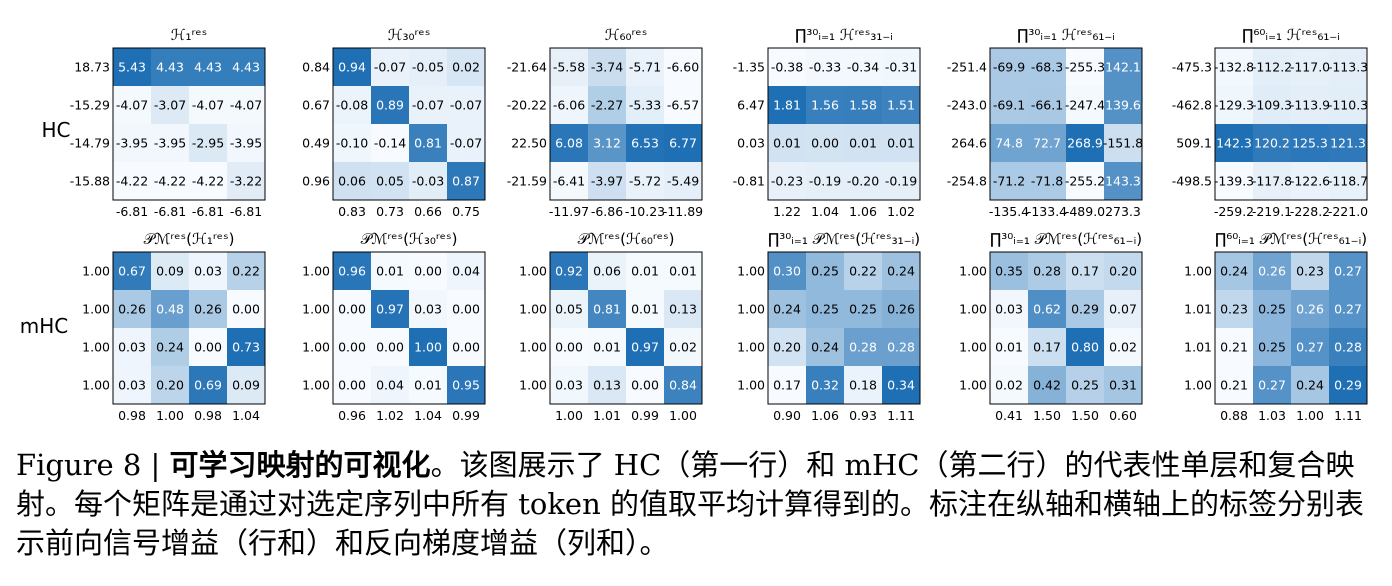 The width and height of the screenshot is (1392, 586). Describe the element at coordinates (390, 415) in the screenshot. I see `col-sum-label: 1.02` at that location.